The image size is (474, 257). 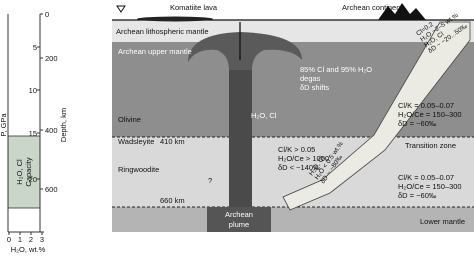 I want to click on plume-label: plume, so click(x=239, y=224).